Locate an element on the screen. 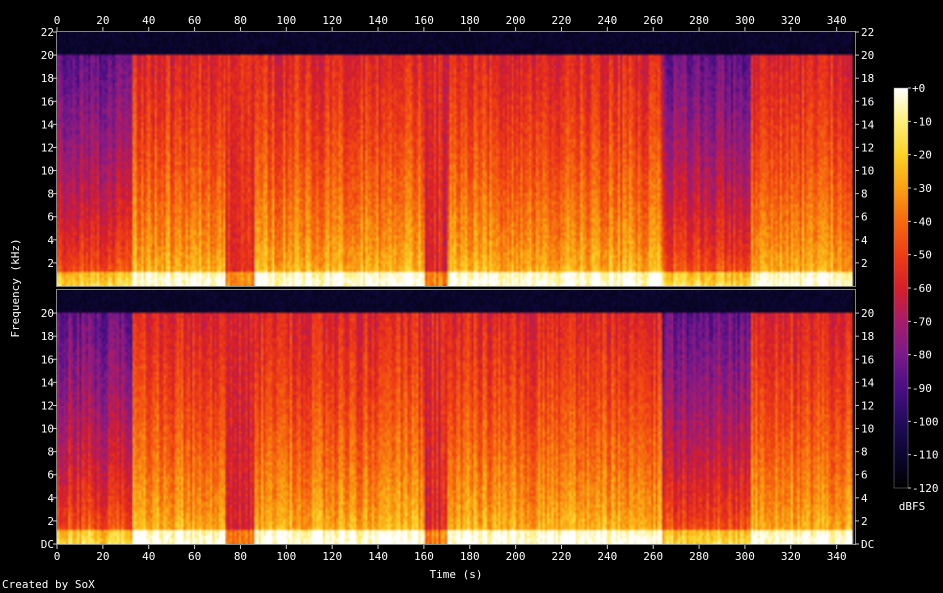  colorbar-tick-label: -110 is located at coordinates (925, 455).